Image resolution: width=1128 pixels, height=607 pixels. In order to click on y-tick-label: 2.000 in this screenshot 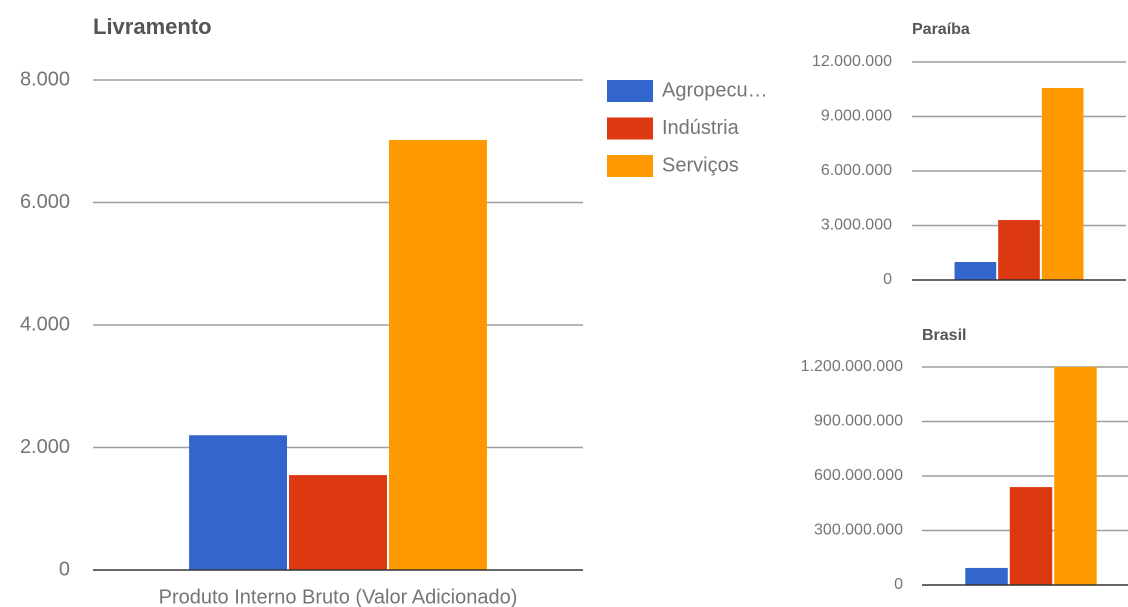, I will do `click(45, 447)`.